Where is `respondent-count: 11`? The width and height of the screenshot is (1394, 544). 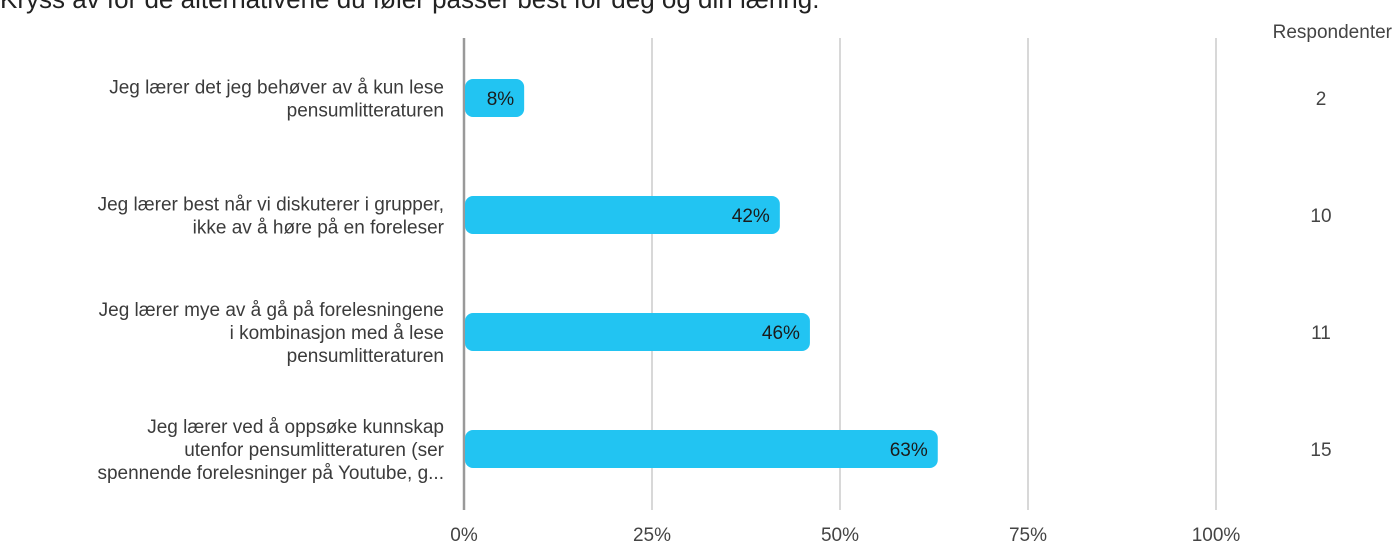
respondent-count: 11 is located at coordinates (1321, 333).